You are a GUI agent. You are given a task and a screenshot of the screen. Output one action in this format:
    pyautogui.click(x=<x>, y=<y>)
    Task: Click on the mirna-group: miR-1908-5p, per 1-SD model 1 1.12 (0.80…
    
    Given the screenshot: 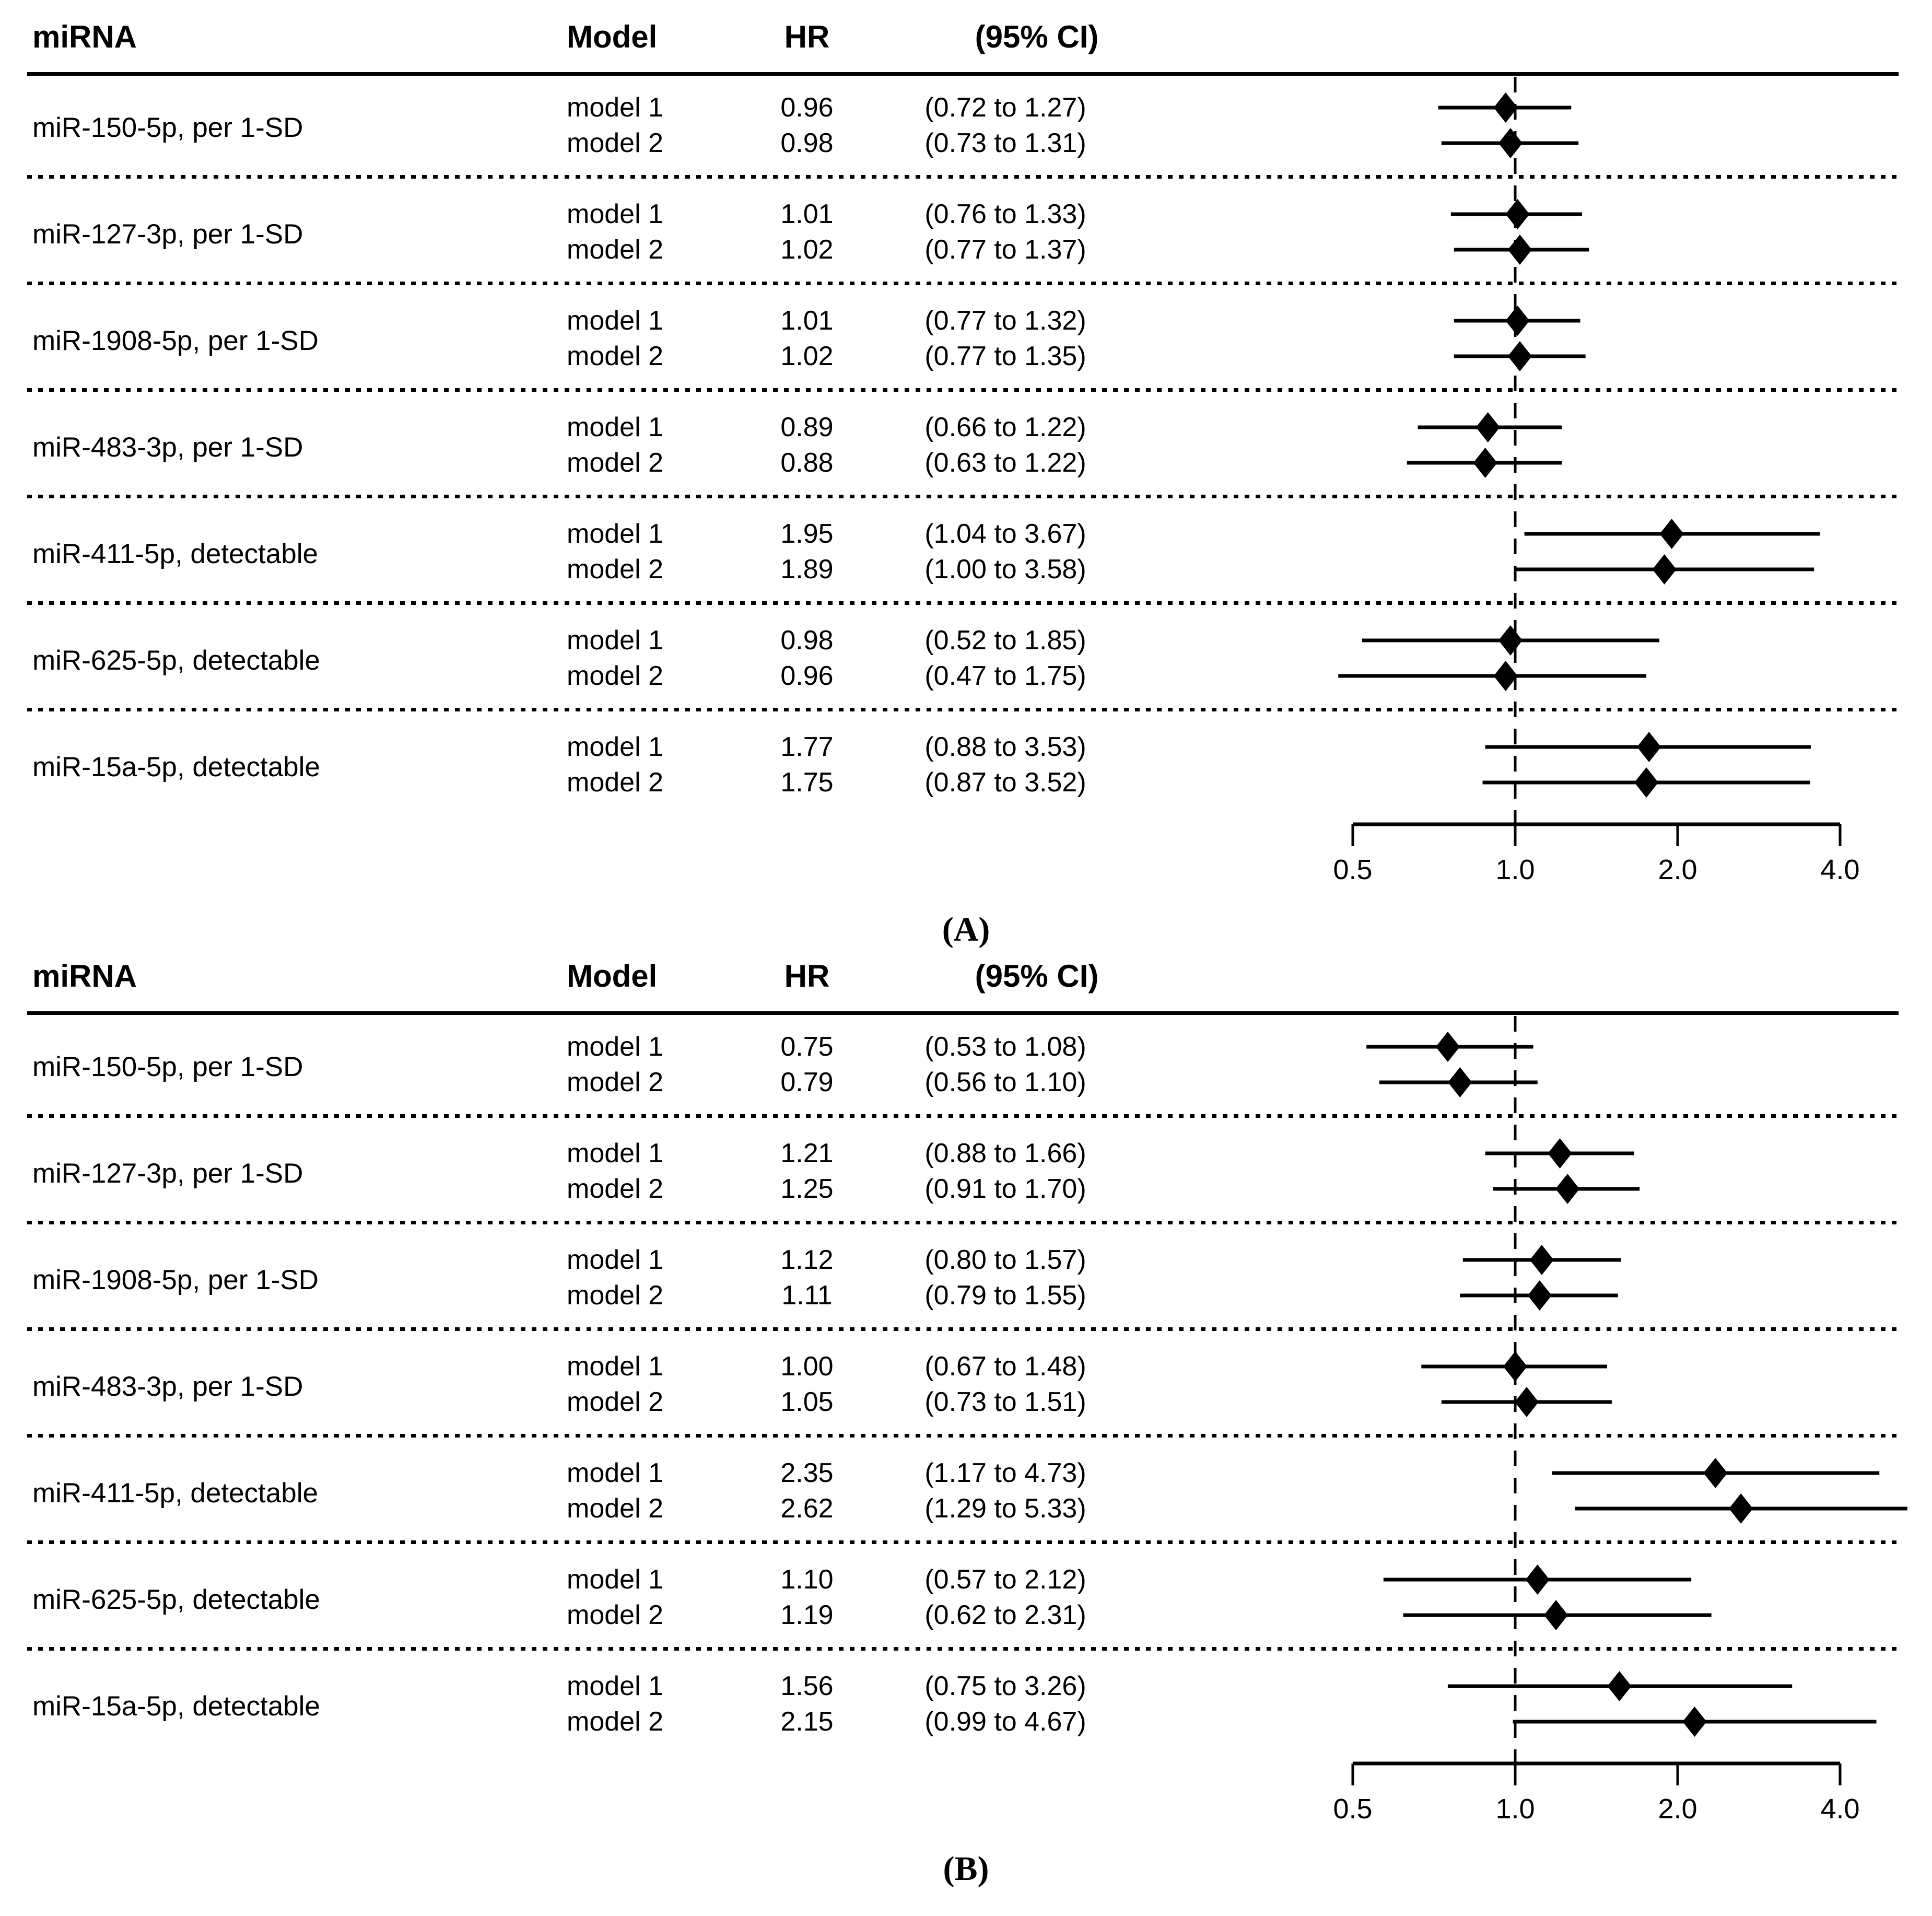 What is the action you would take?
    pyautogui.click(x=966, y=1284)
    